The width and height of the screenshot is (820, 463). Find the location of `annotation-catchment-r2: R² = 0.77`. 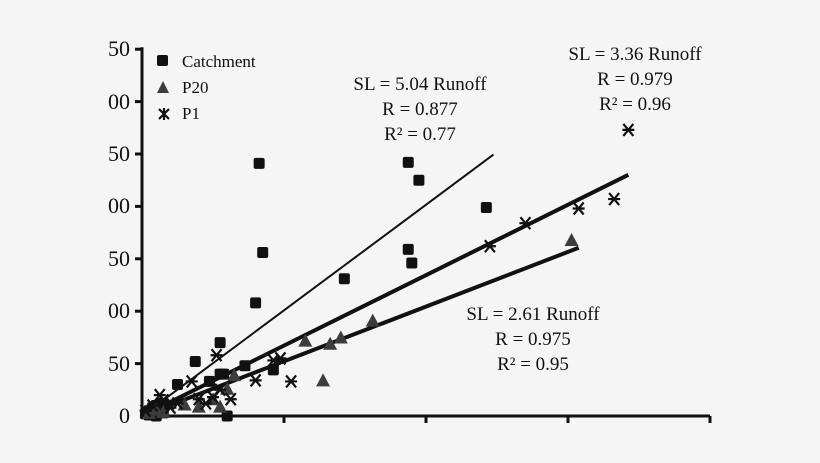

annotation-catchment-r2: R² = 0.77 is located at coordinates (420, 134).